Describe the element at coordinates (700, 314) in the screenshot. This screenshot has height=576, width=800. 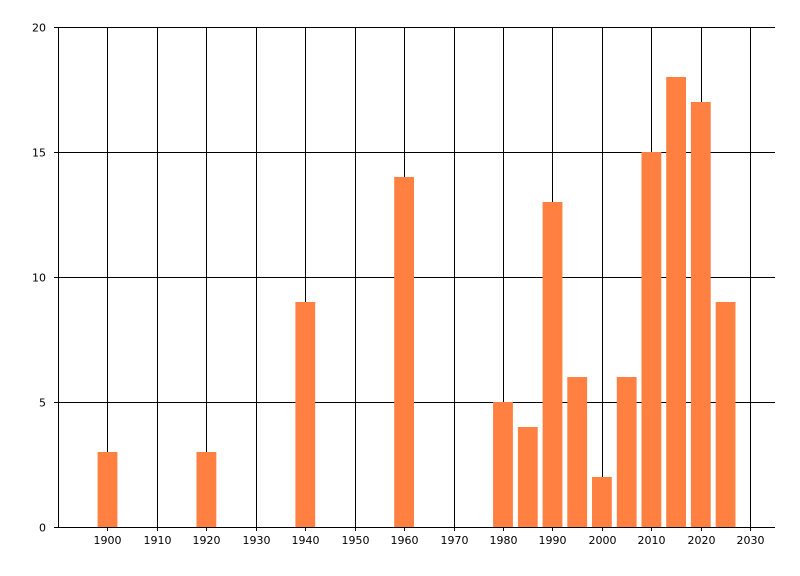
I see `bar-2020` at that location.